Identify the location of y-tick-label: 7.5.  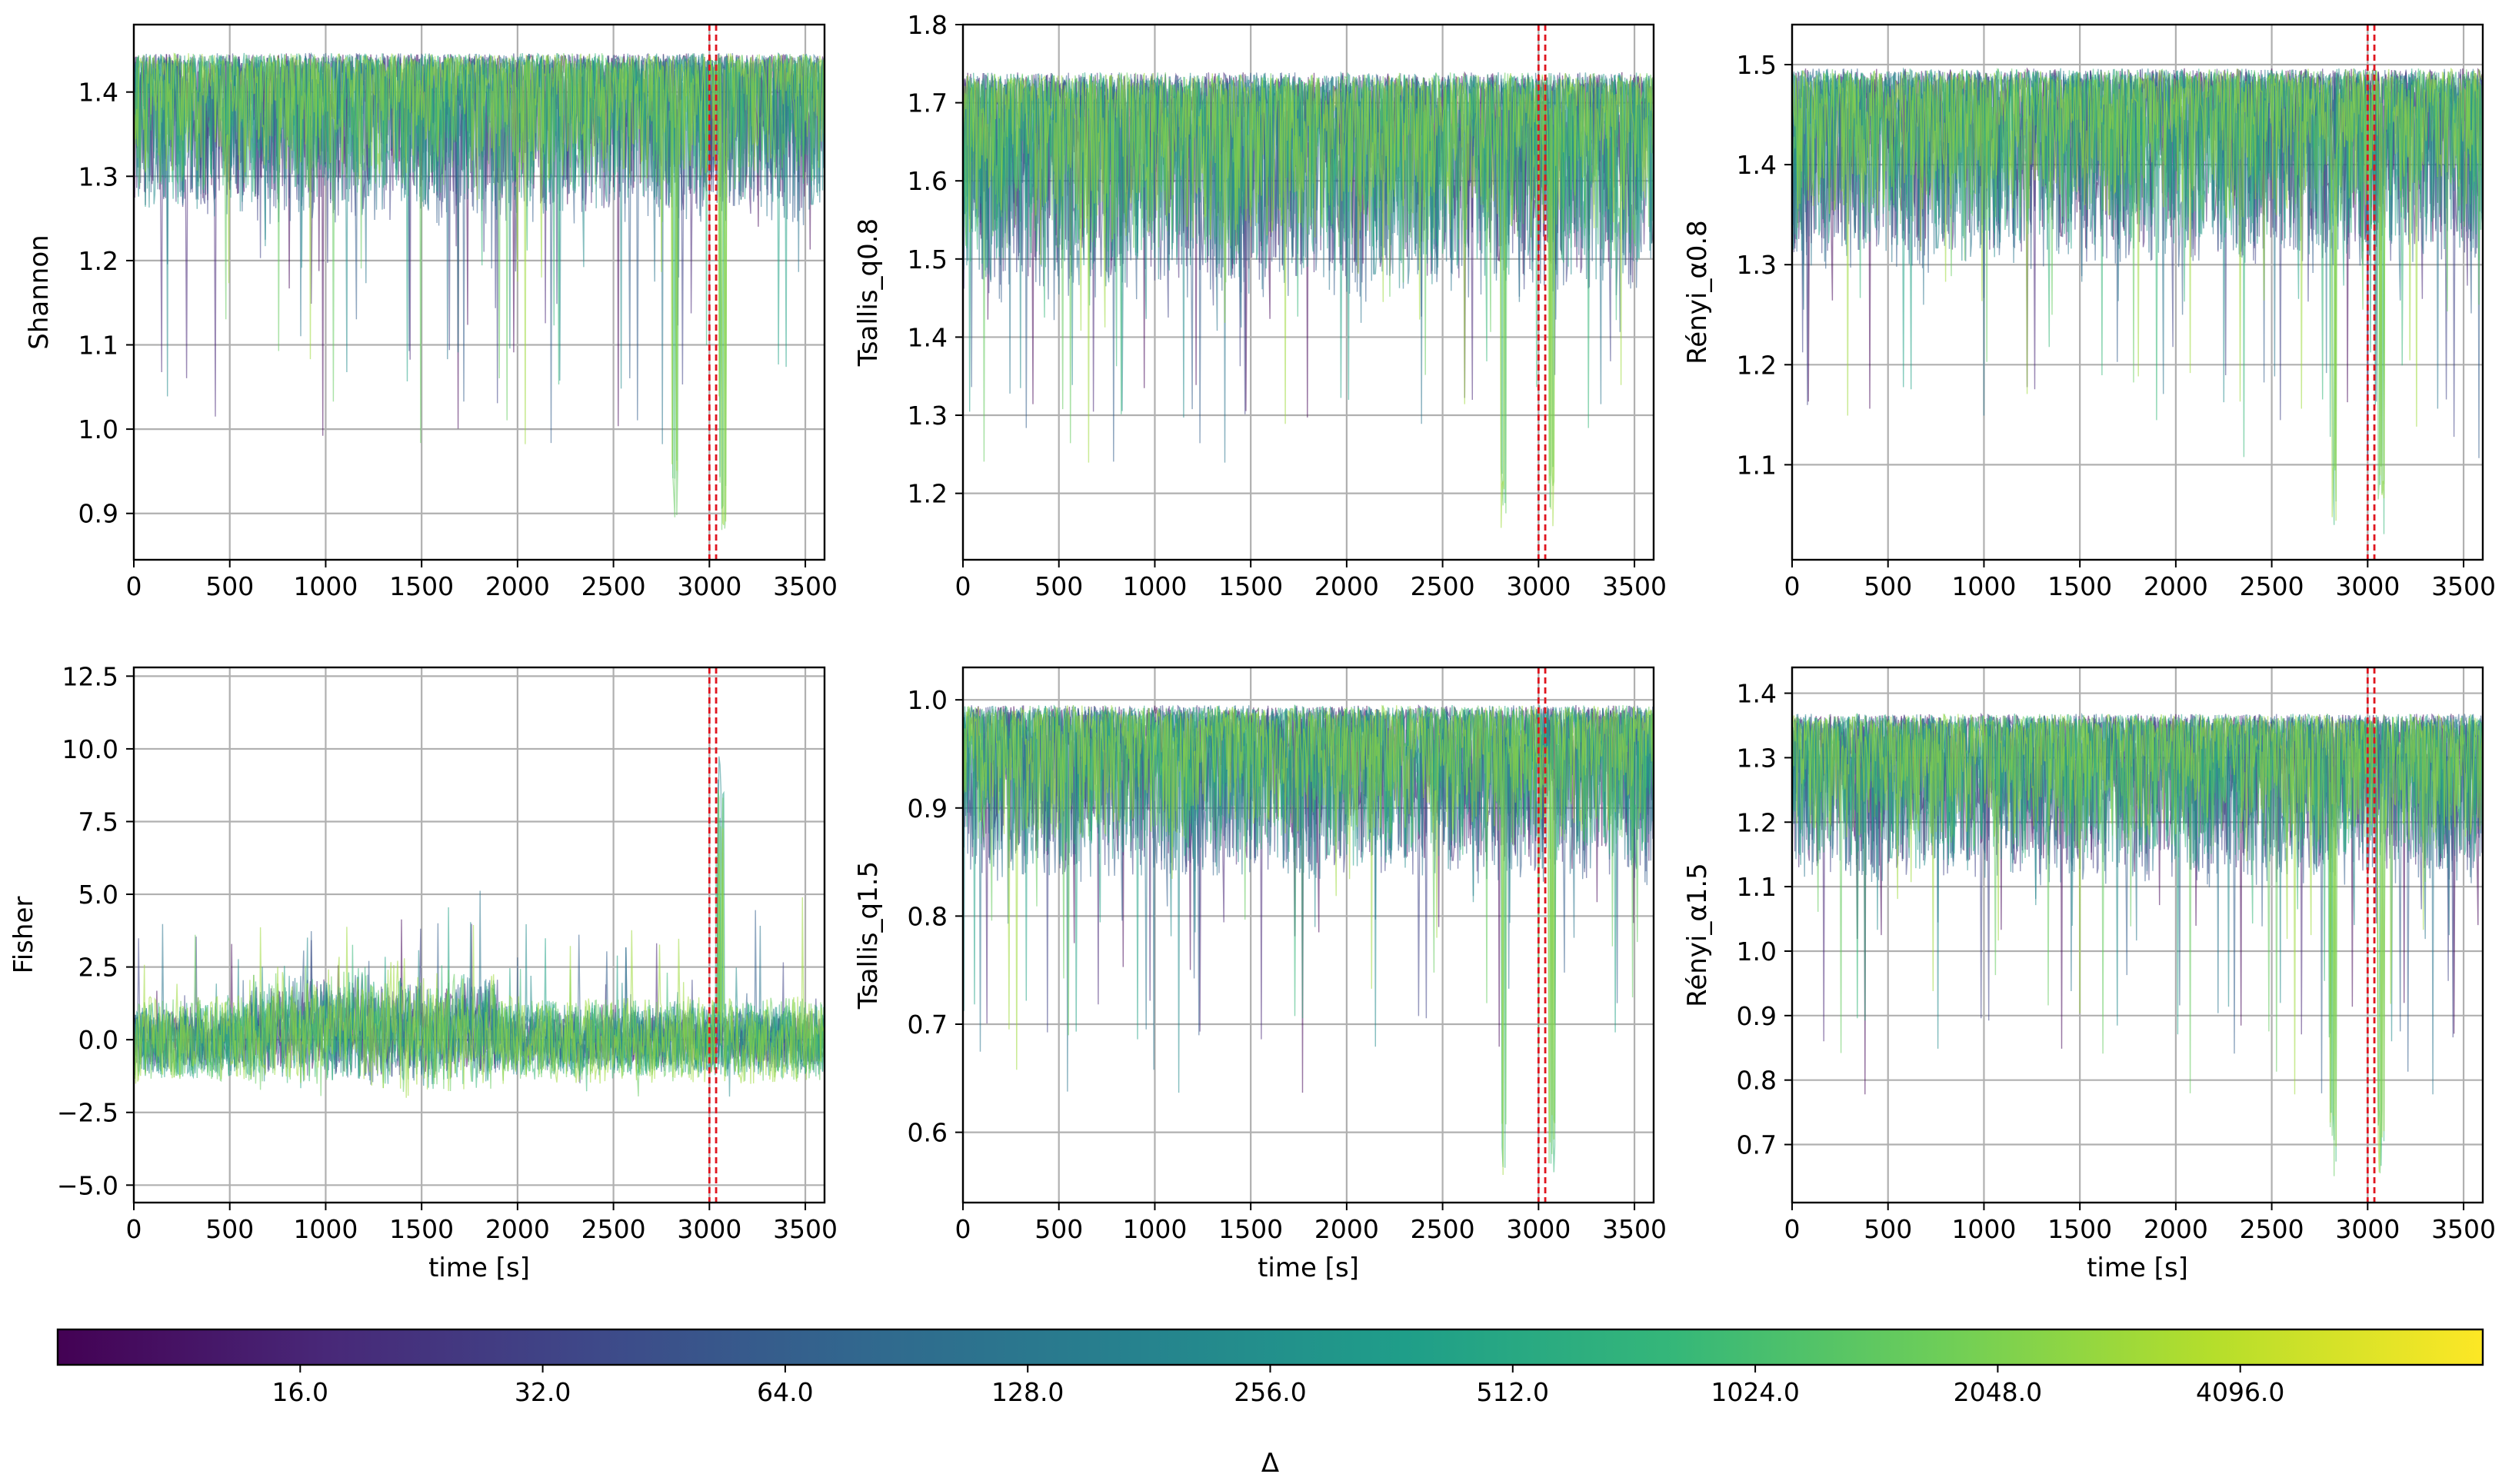
(98, 822).